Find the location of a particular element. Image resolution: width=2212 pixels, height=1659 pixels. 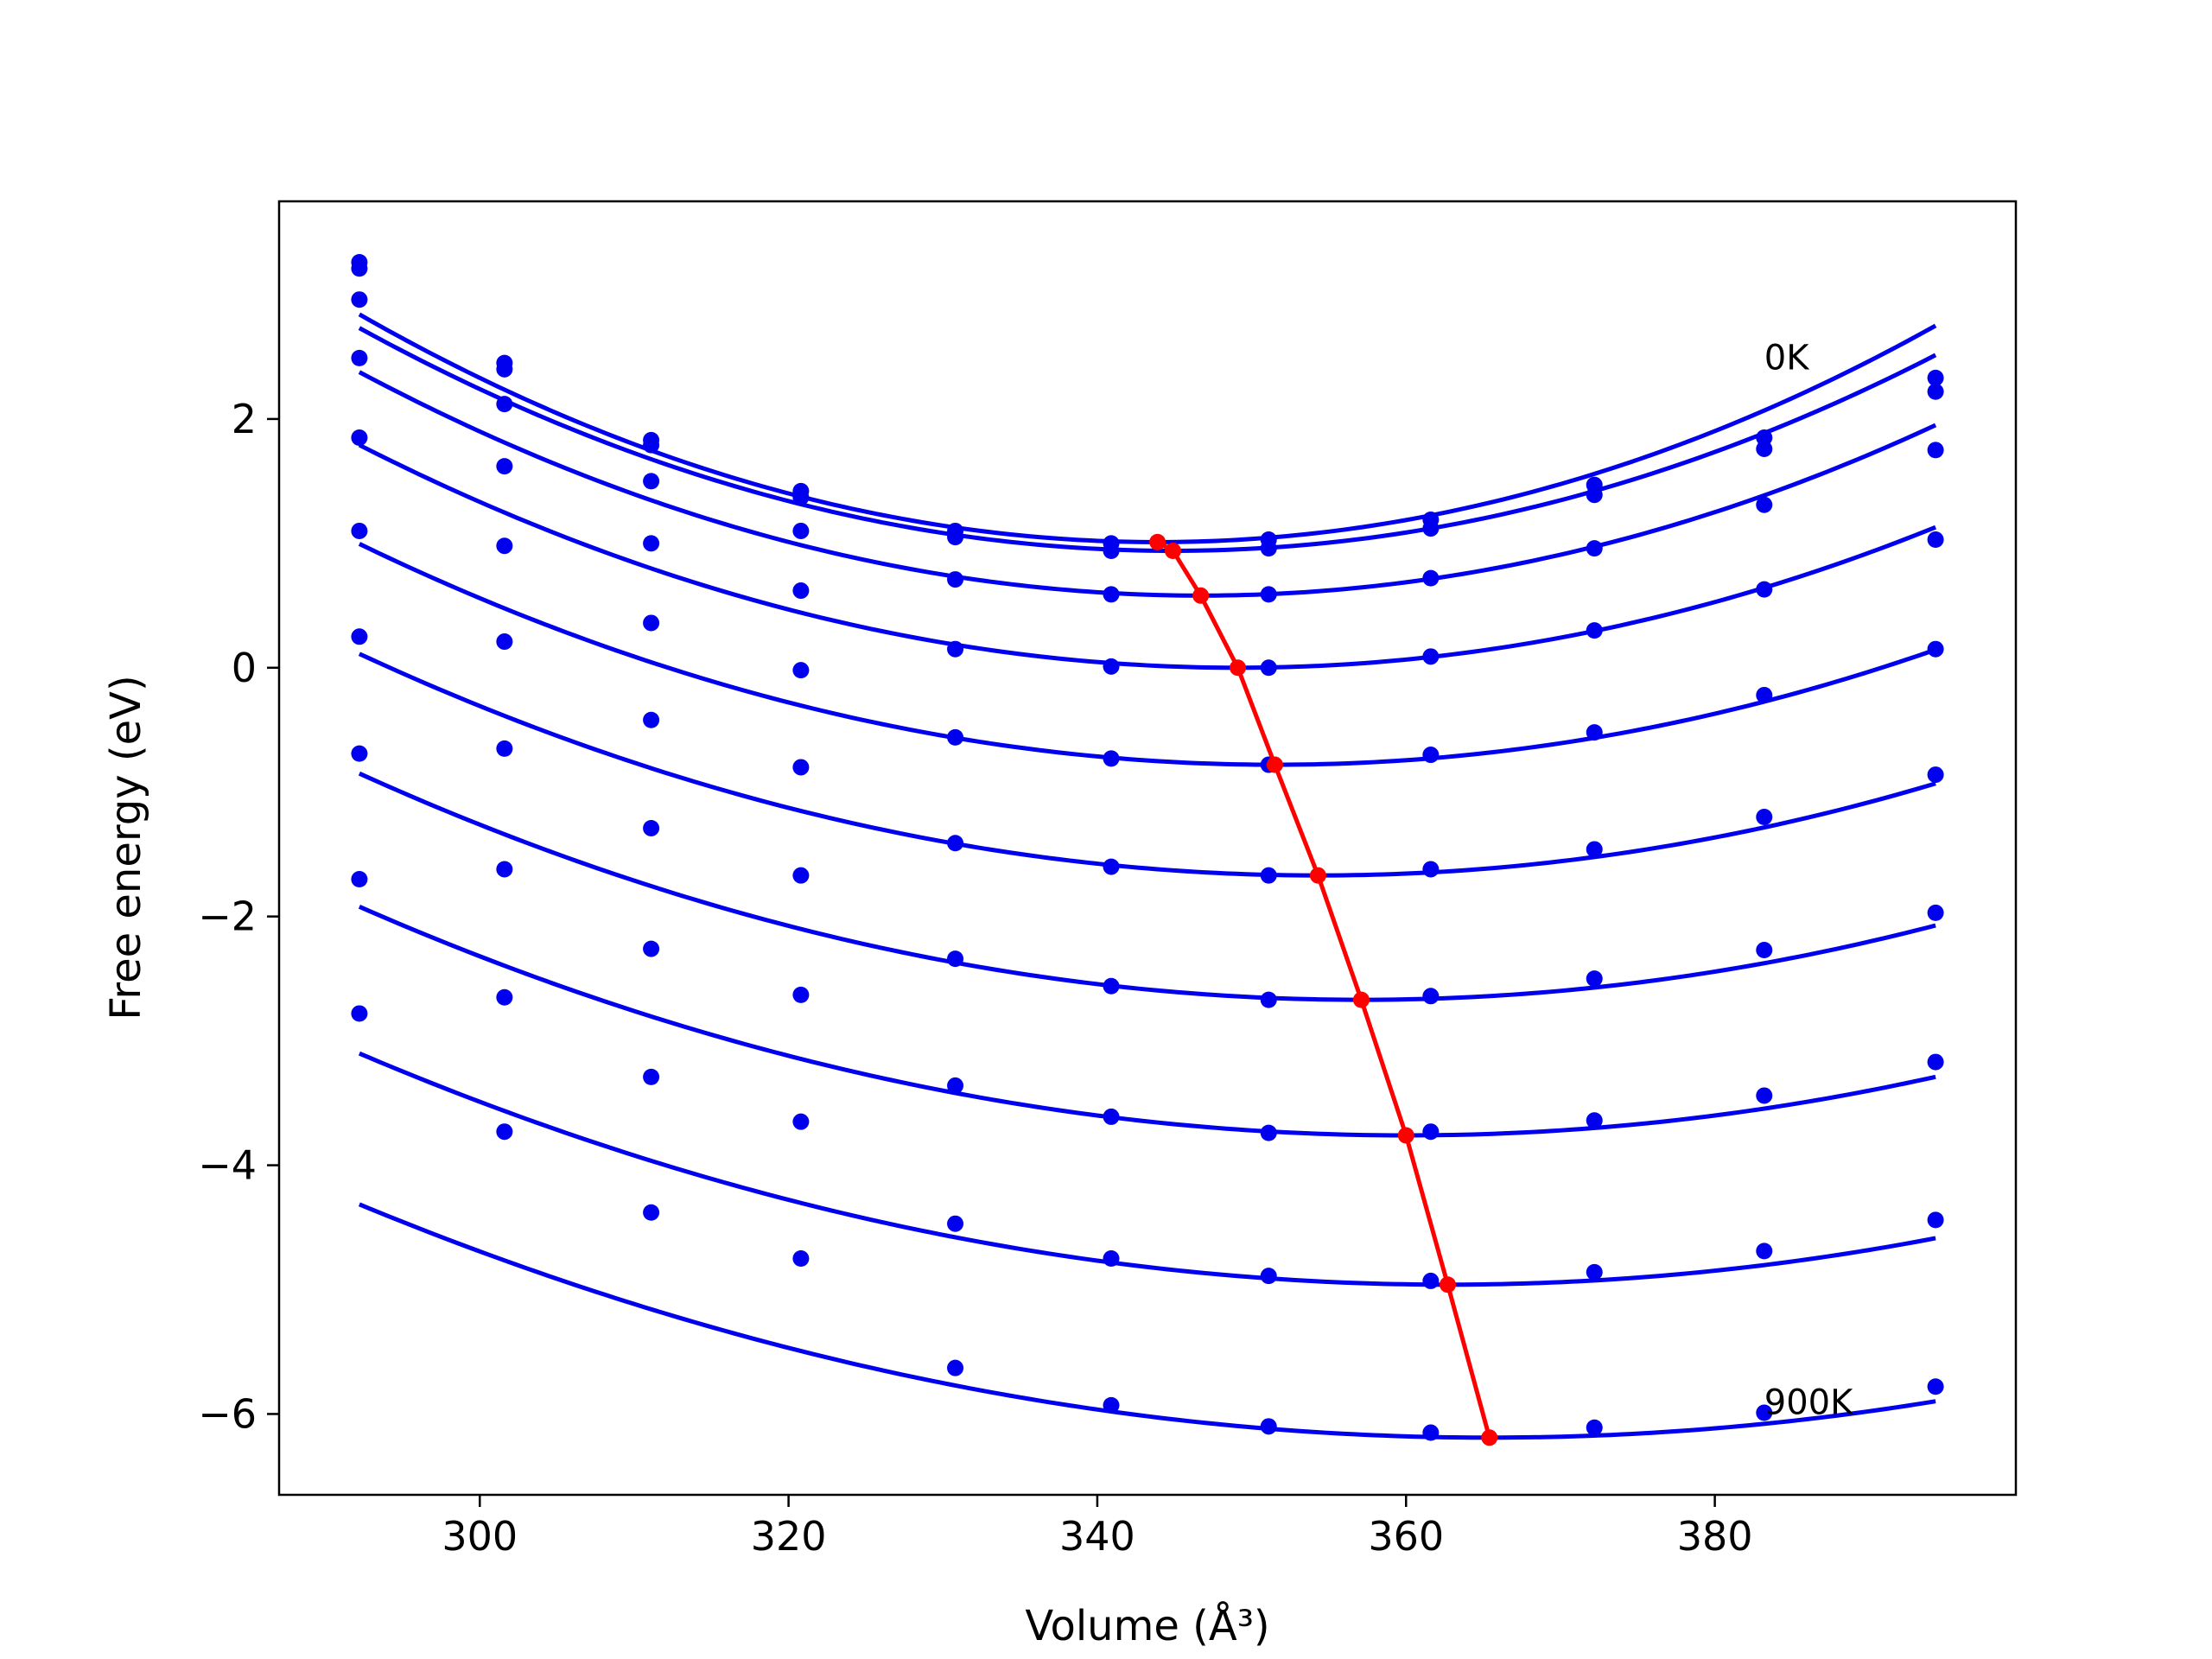

x-axis-ticks: 300 320 340 360 380 is located at coordinates (1097, 1527).